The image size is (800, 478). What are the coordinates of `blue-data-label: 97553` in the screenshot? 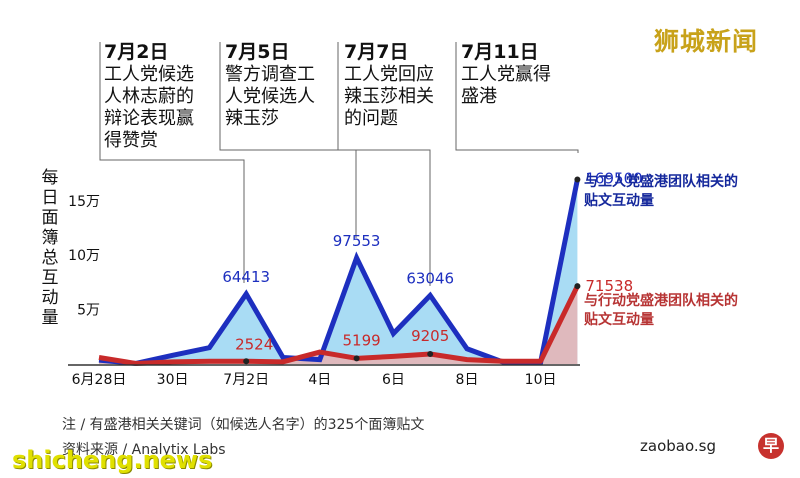 It's located at (357, 241).